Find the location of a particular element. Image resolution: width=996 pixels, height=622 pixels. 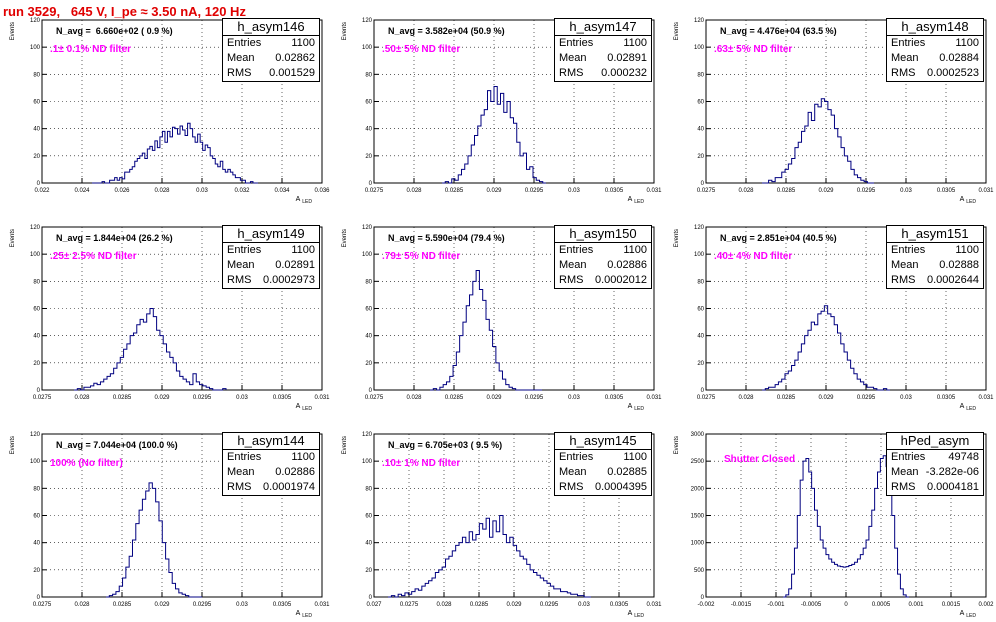

stat-value-mean: -3.282e-06 is located at coordinates (952, 472).